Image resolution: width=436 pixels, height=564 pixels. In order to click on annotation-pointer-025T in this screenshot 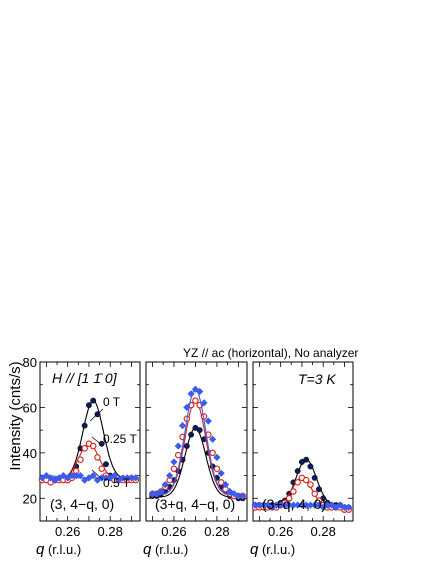, I will do `click(97, 441)`.